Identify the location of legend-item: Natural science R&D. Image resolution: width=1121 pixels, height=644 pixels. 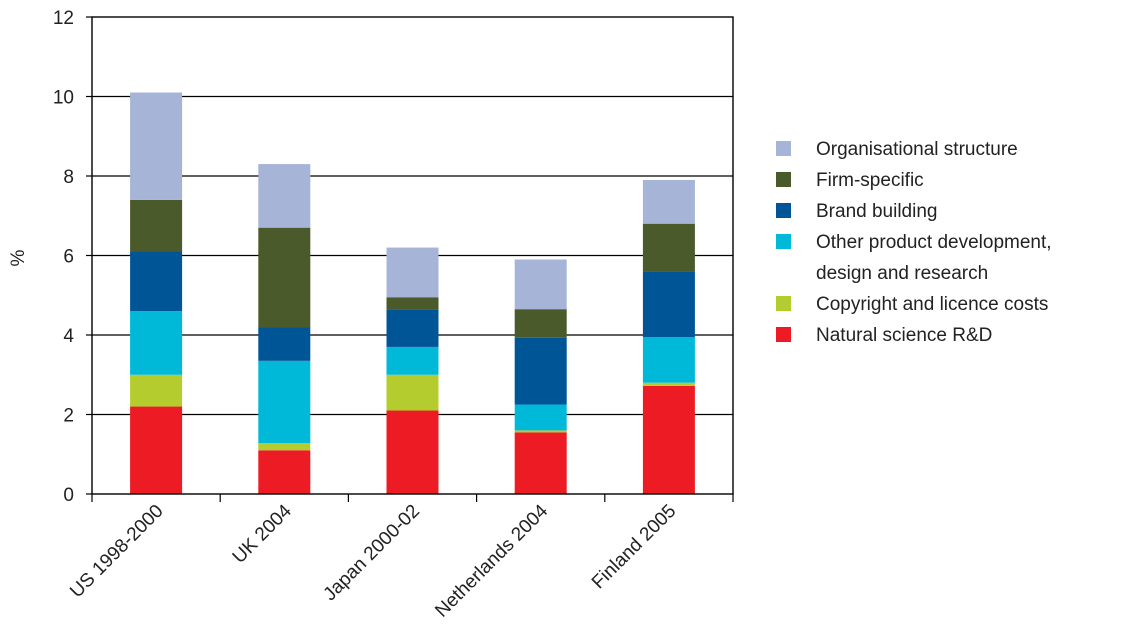
(884, 335).